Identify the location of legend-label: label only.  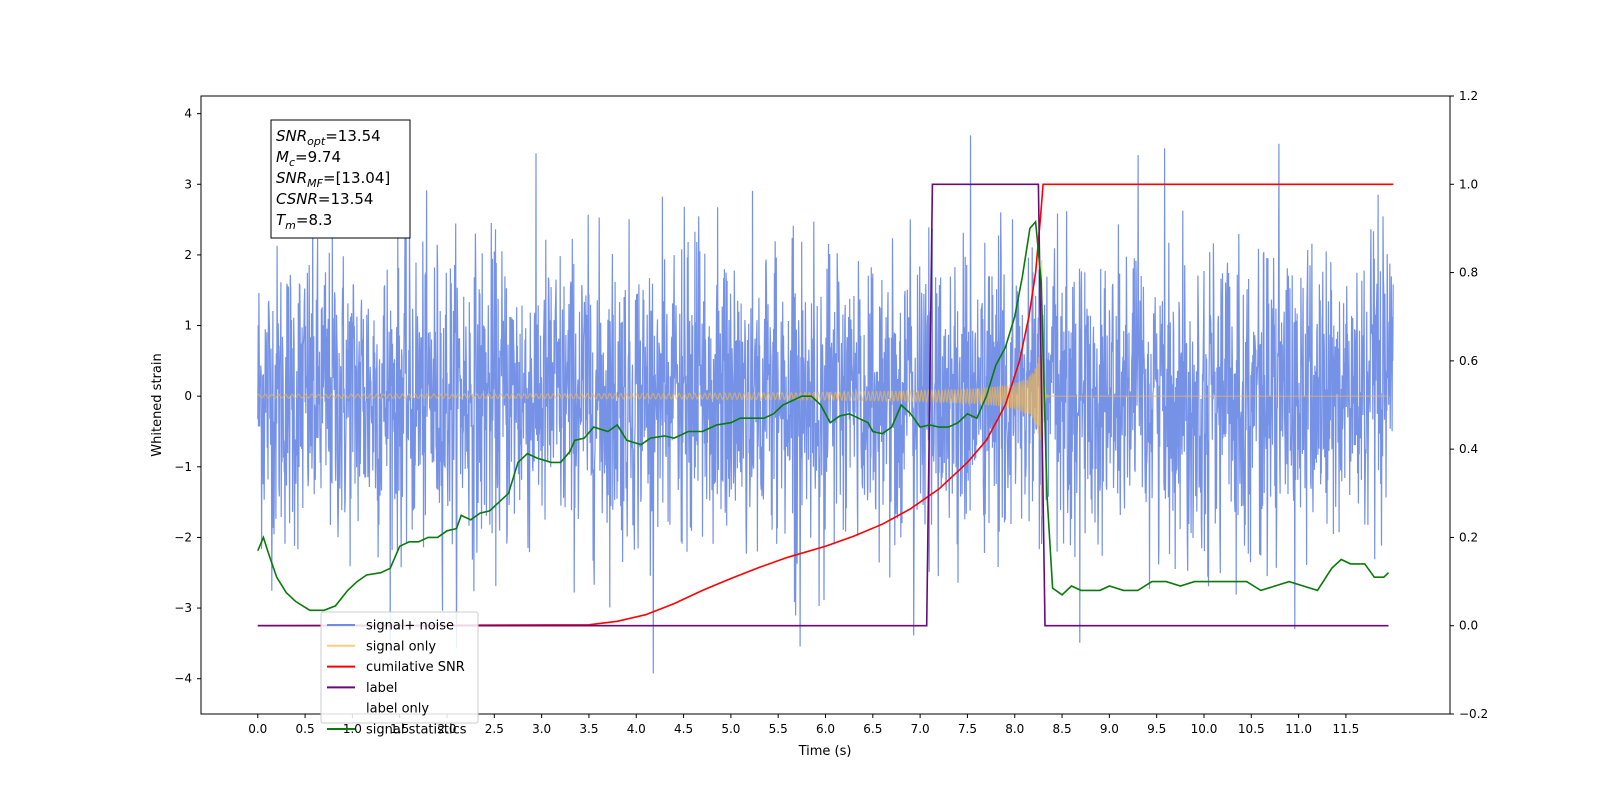
(397, 709).